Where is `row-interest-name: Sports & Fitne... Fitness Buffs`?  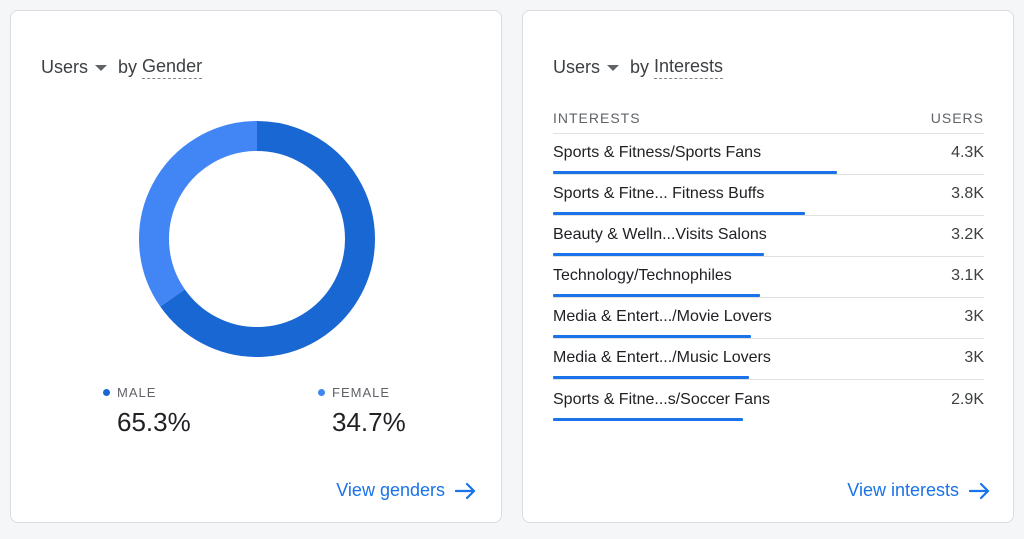
row-interest-name: Sports & Fitne... Fitness Buffs is located at coordinates (659, 193).